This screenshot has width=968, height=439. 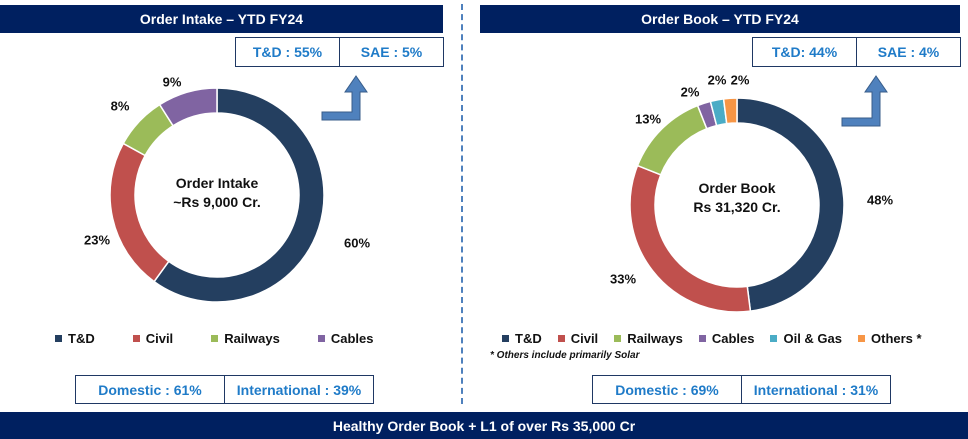 I want to click on sae-share: SAE : 4%, so click(x=908, y=52).